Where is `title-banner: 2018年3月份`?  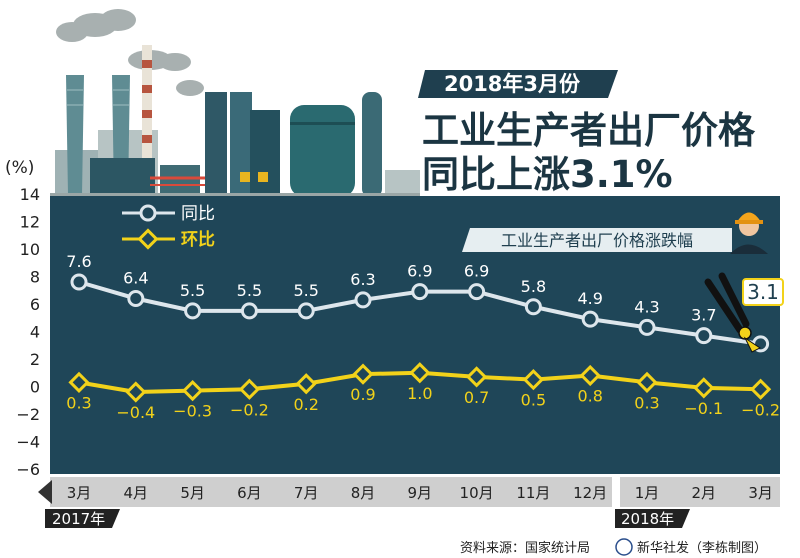 title-banner: 2018年3月份 is located at coordinates (518, 84).